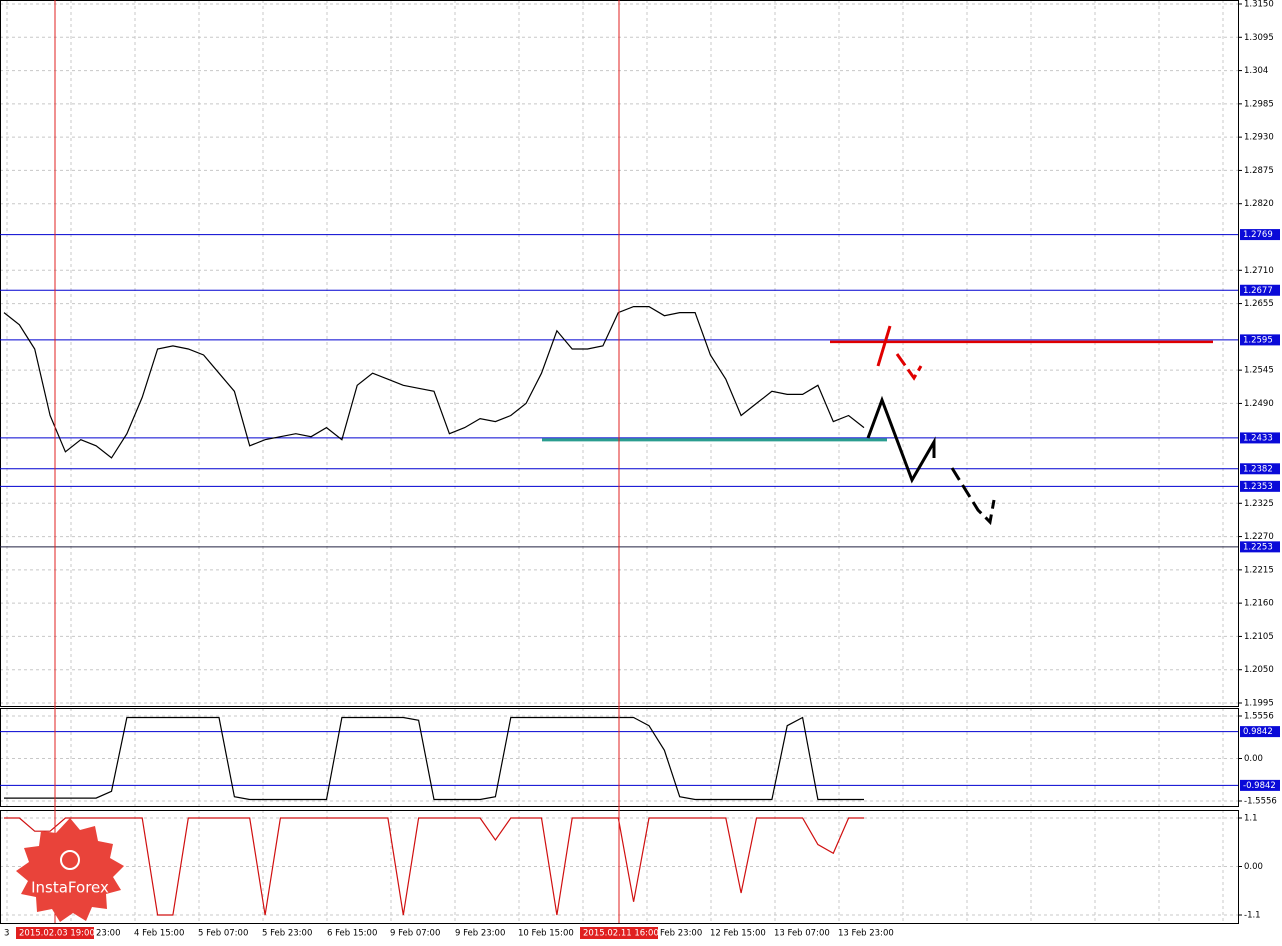 The image size is (1282, 946). Describe the element at coordinates (70, 888) in the screenshot. I see `watermark: InstaForex` at that location.